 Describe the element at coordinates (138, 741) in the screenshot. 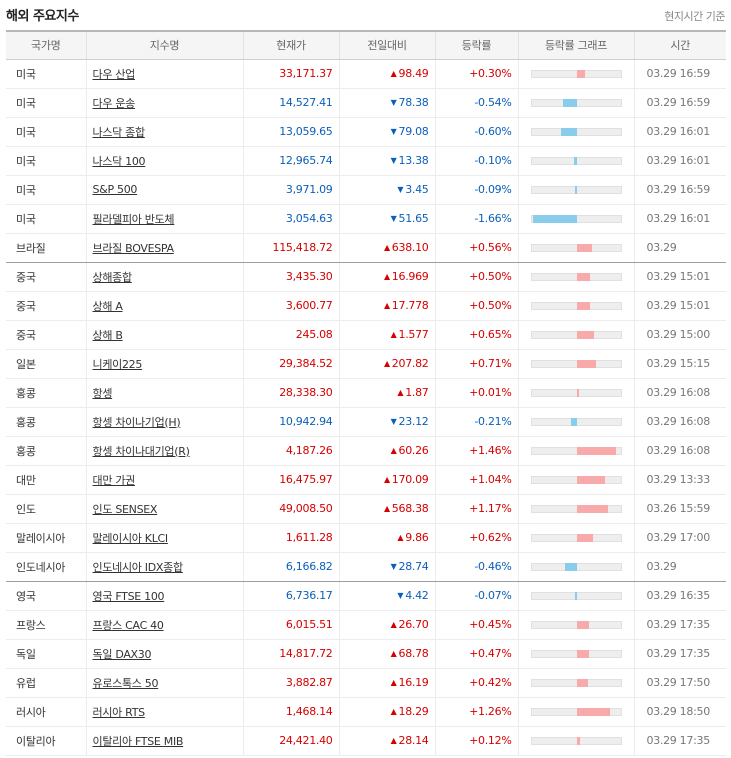

I see `index-link: 이탈리아 FTSE MIB` at that location.